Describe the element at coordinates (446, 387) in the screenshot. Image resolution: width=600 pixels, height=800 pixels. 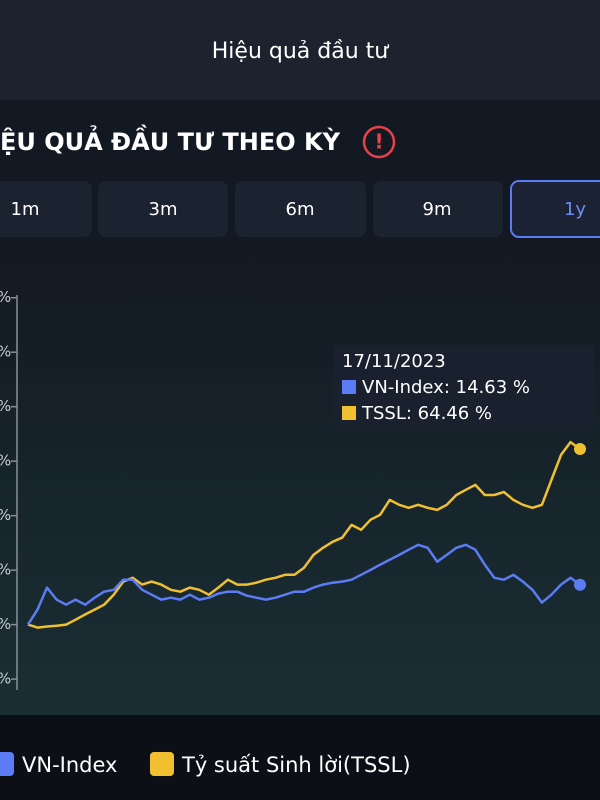
I see `tooltip-line: VN-Index: 14.63 %` at that location.